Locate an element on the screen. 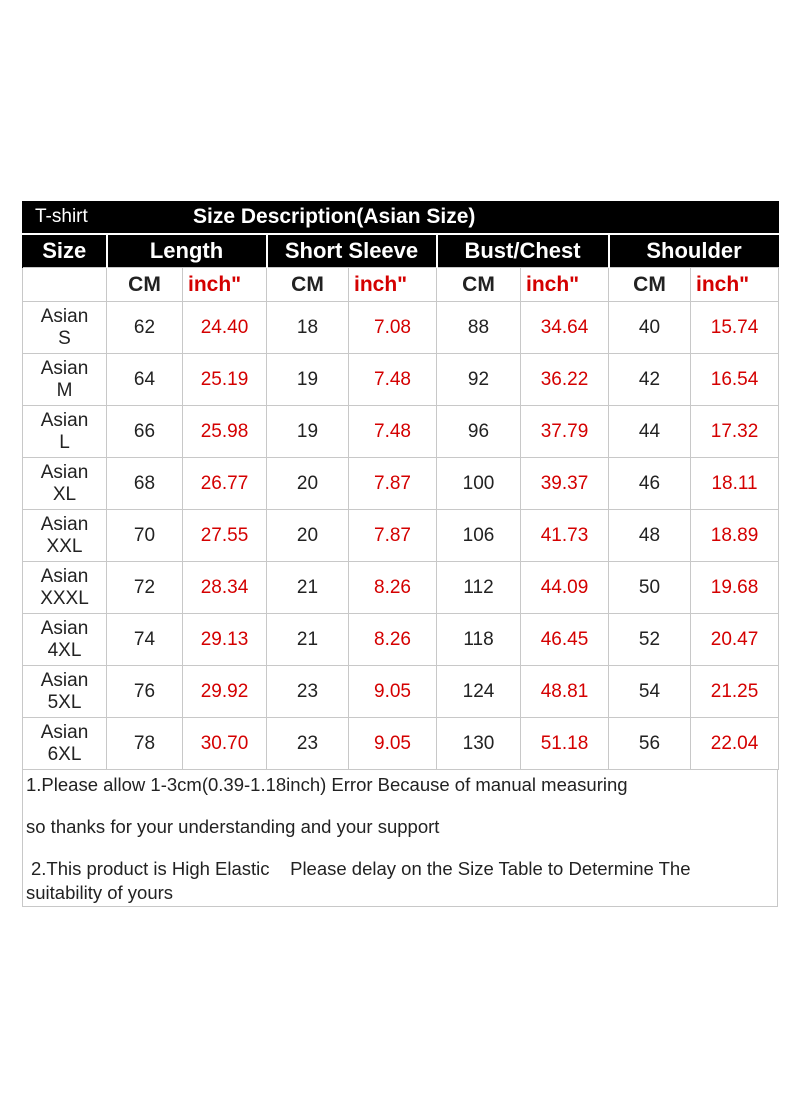 The image size is (800, 1096). length-inch-cell: 25.19 is located at coordinates (224, 379).